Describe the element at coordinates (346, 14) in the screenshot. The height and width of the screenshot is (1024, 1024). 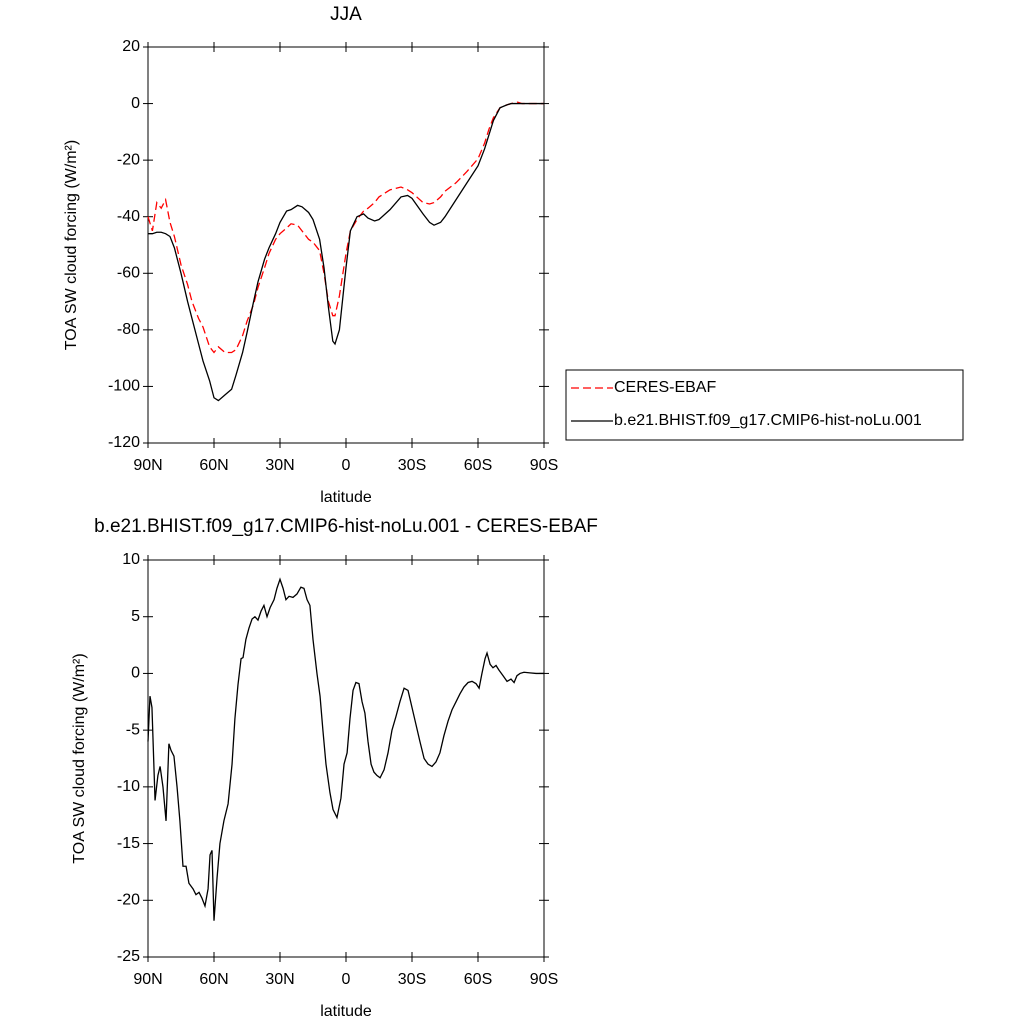
I see `chart-title: JJA` at that location.